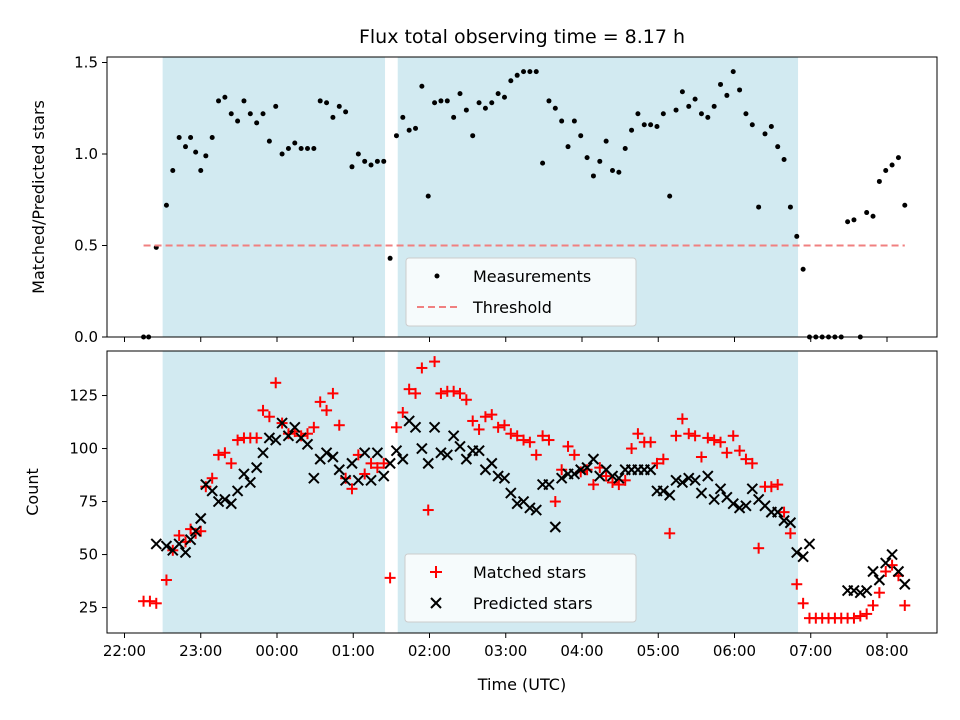 Image resolution: width=960 pixels, height=720 pixels. What do you see at coordinates (658, 651) in the screenshot?
I see `x-tick-label: 05:00` at bounding box center [658, 651].